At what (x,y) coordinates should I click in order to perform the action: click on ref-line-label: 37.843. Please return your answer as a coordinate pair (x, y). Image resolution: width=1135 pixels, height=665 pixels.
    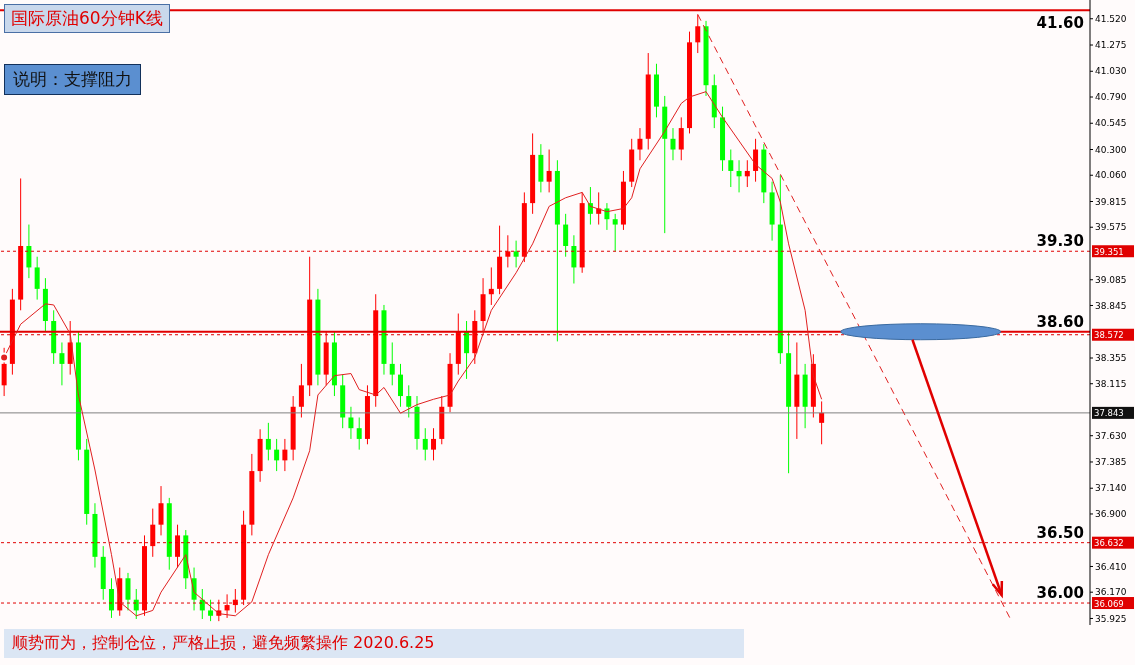
    Looking at the image, I should click on (1109, 413).